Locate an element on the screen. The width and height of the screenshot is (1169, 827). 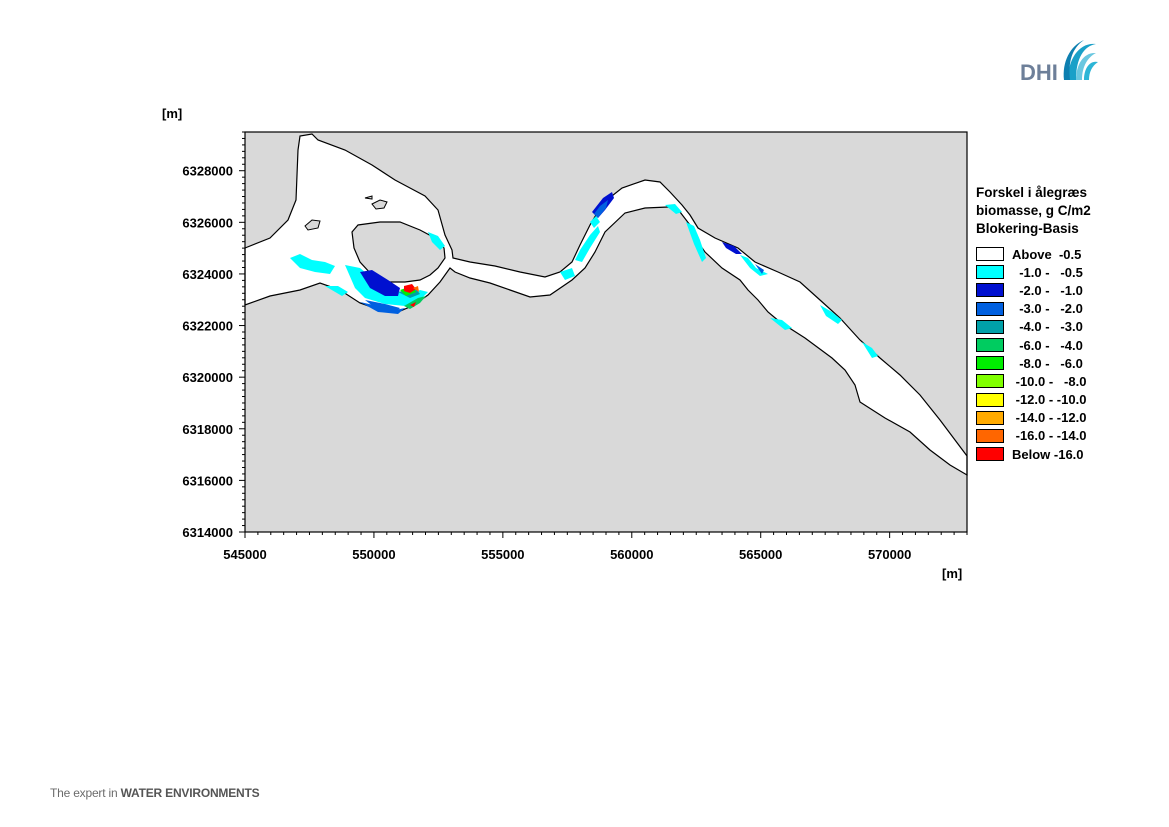
legend-item: -16.0 - -14.0 is located at coordinates (1066, 436).